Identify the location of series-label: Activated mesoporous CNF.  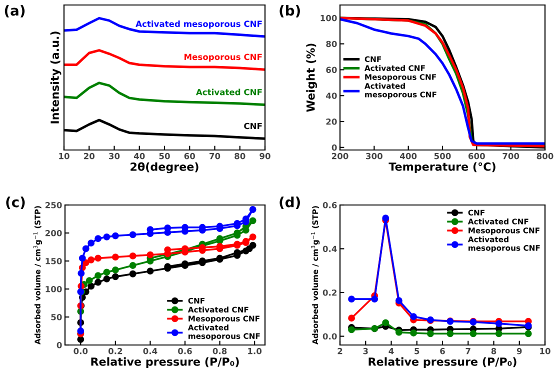
(199, 24).